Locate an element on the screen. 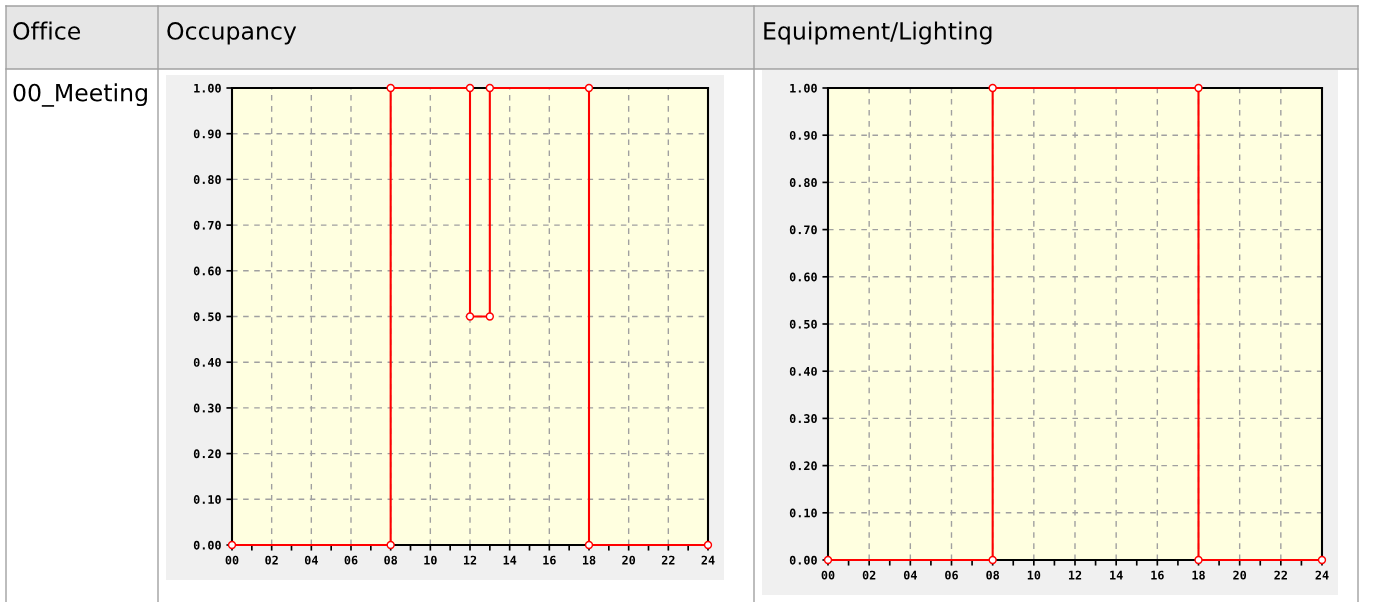 The width and height of the screenshot is (1373, 602). text: 00_Meeting is located at coordinates (80, 95).